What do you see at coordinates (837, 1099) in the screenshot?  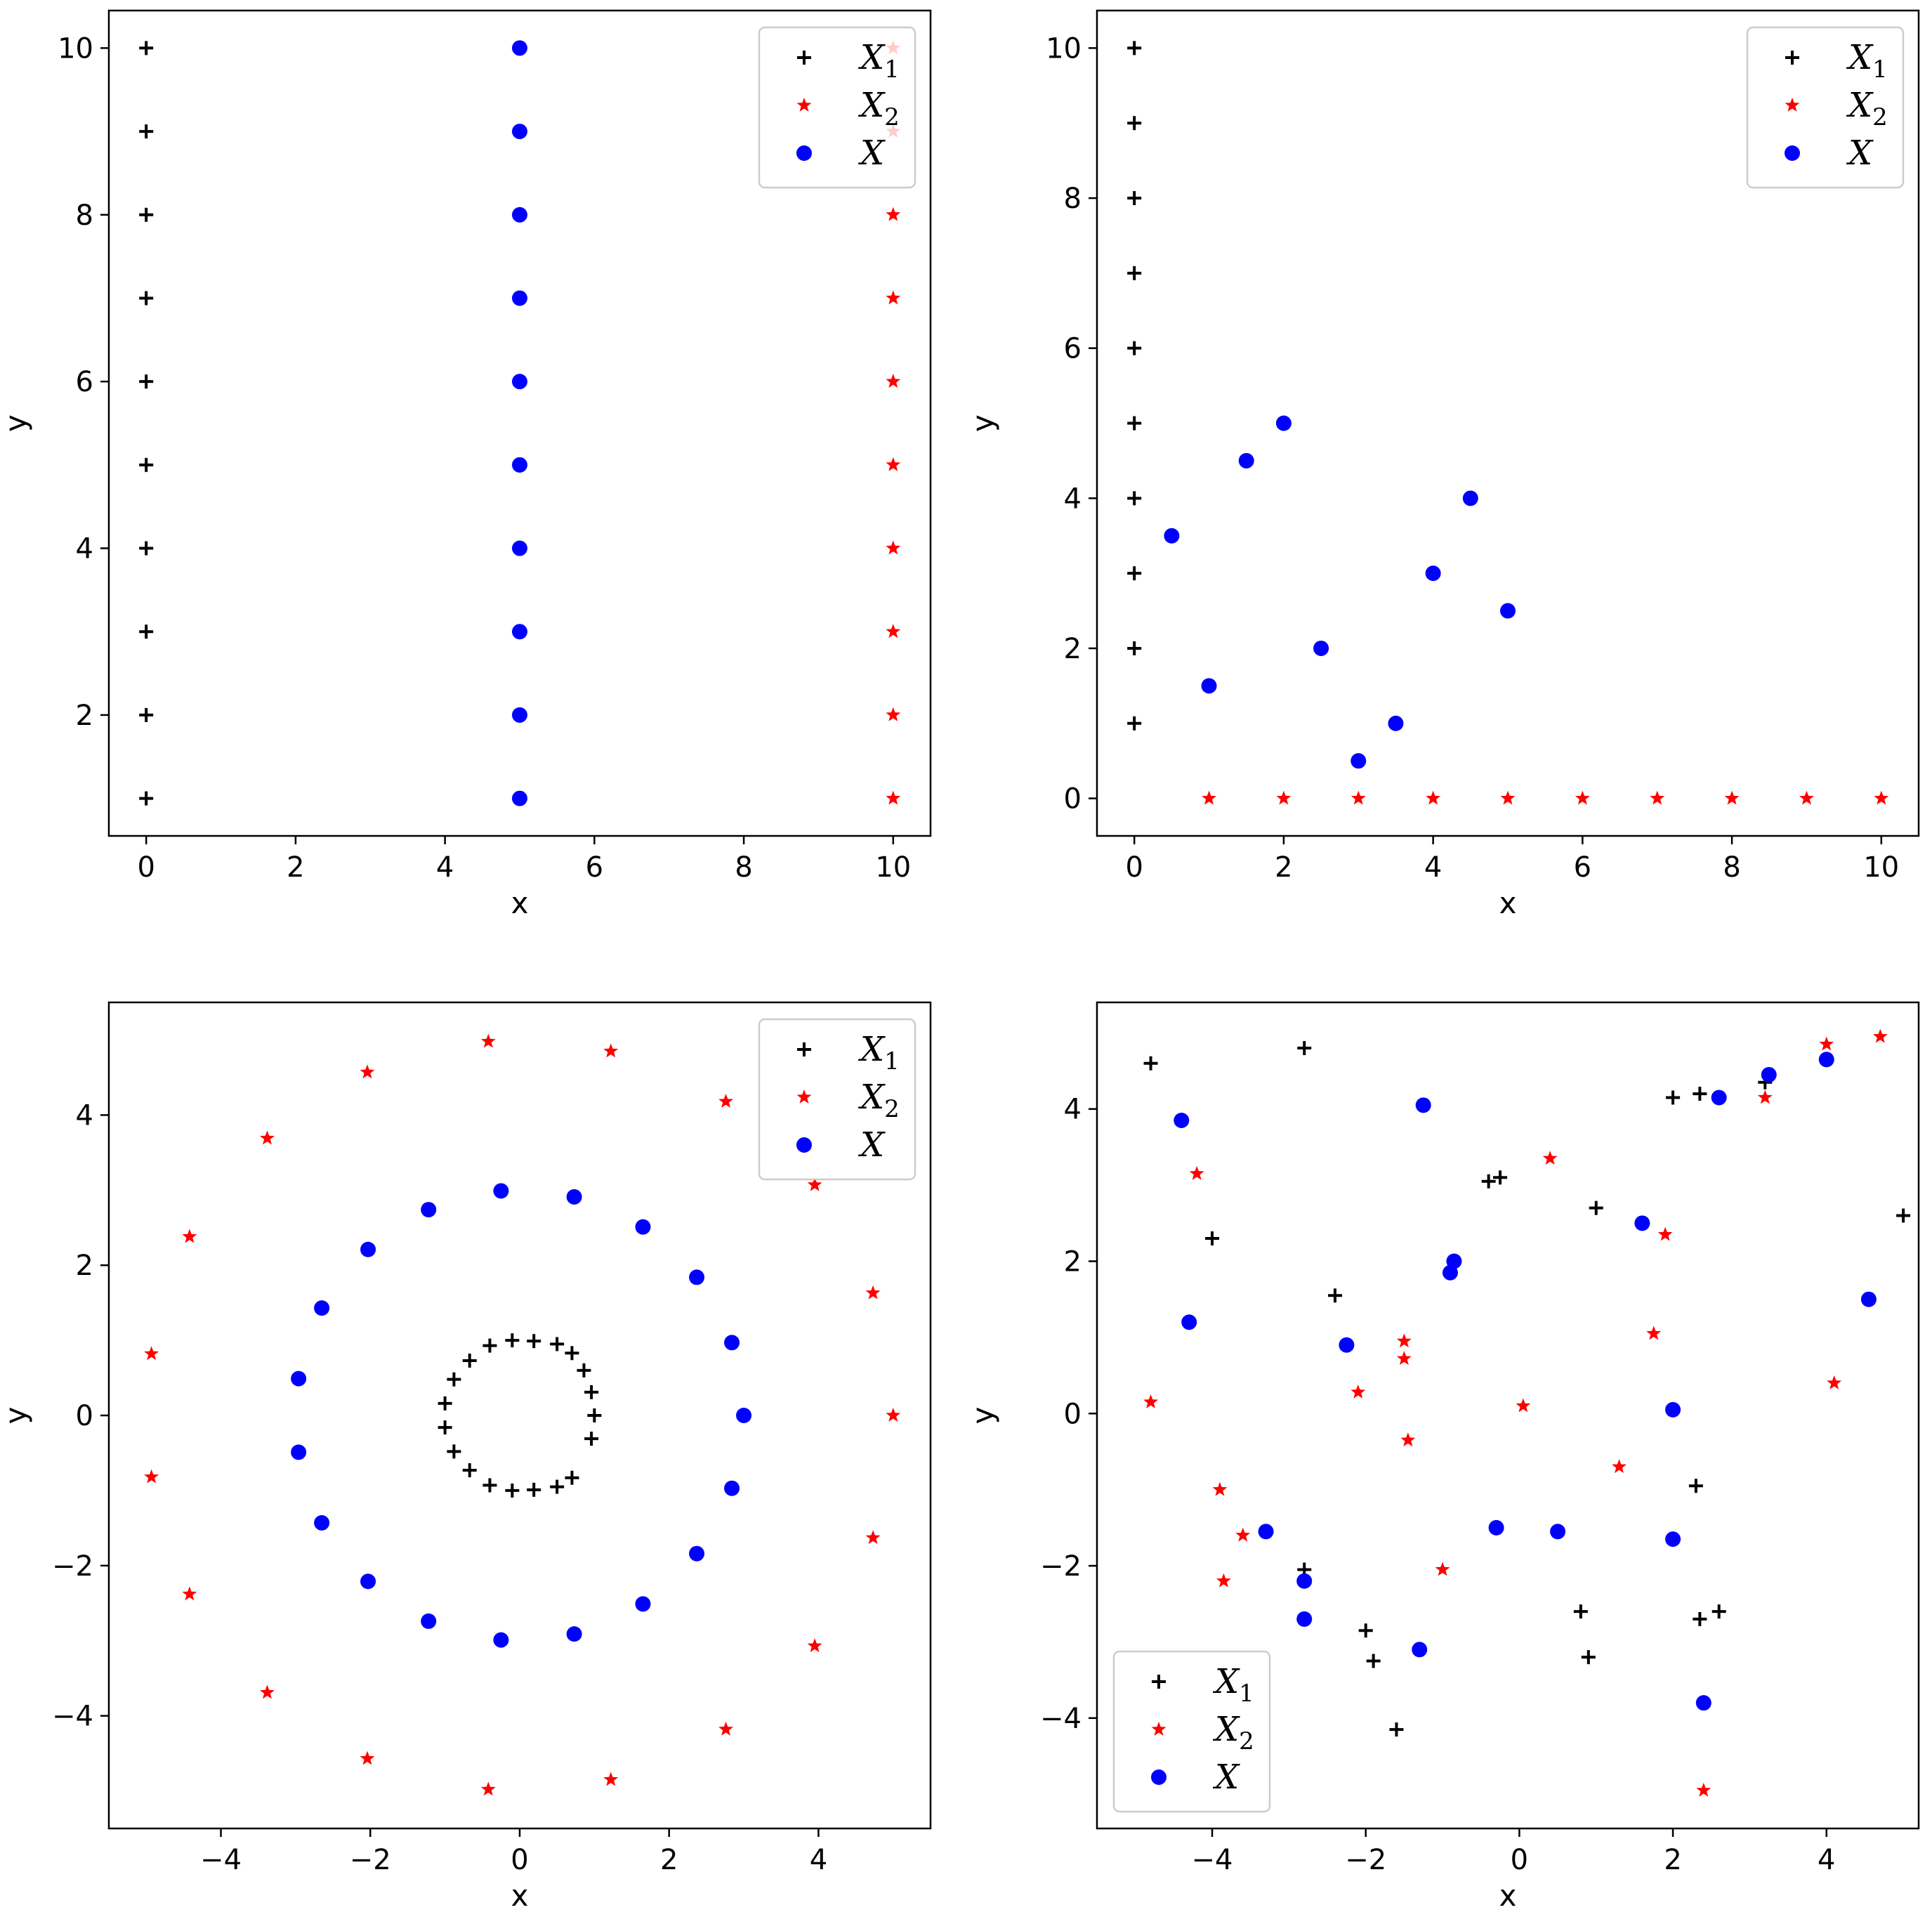 I see `legend-frame` at bounding box center [837, 1099].